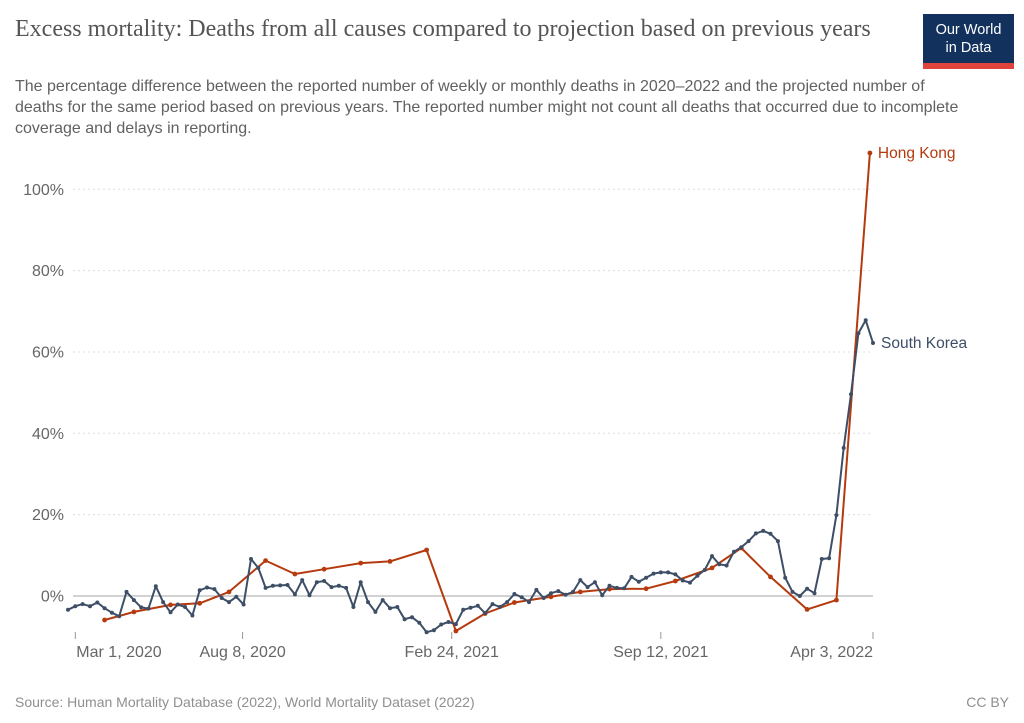  I want to click on license-link: CC BY, so click(987, 702).